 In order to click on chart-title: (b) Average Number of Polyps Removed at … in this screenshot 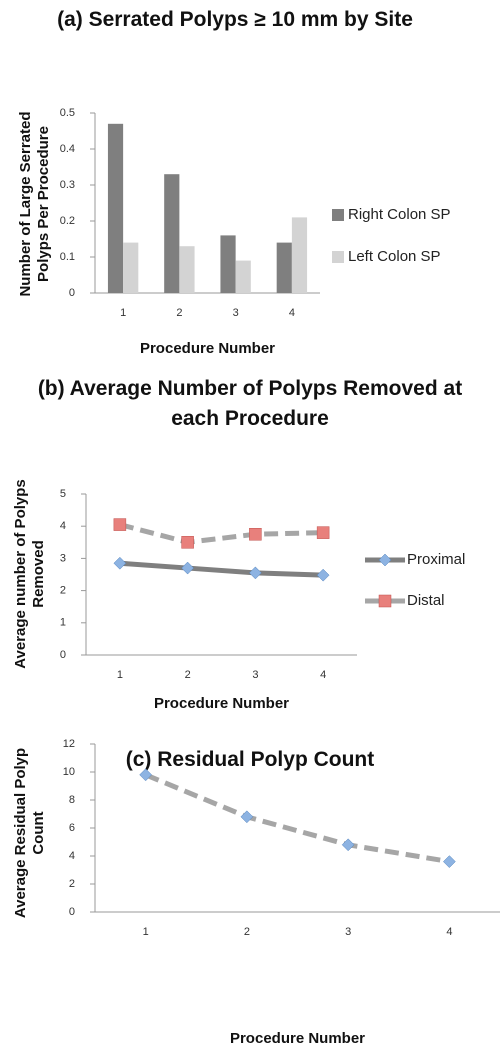, I will do `click(250, 403)`.